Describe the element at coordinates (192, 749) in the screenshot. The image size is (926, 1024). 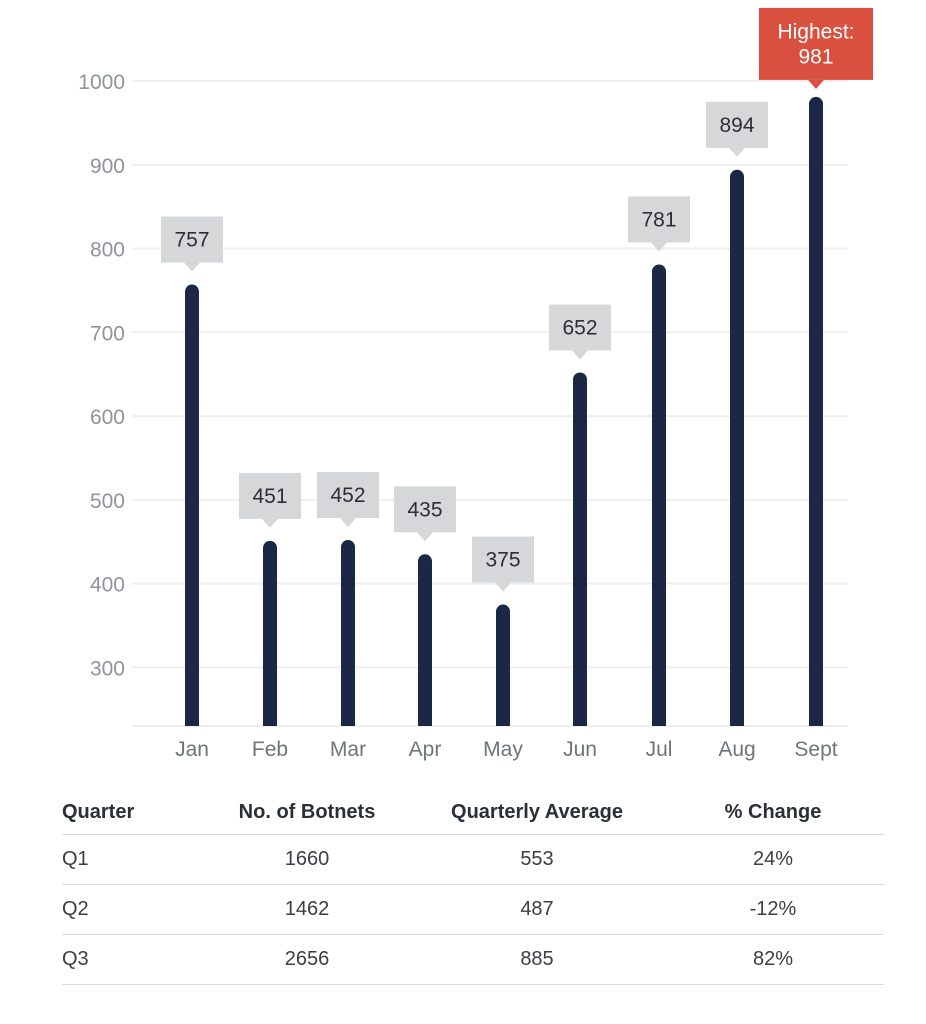
I see `x-tick-label: Jan` at that location.